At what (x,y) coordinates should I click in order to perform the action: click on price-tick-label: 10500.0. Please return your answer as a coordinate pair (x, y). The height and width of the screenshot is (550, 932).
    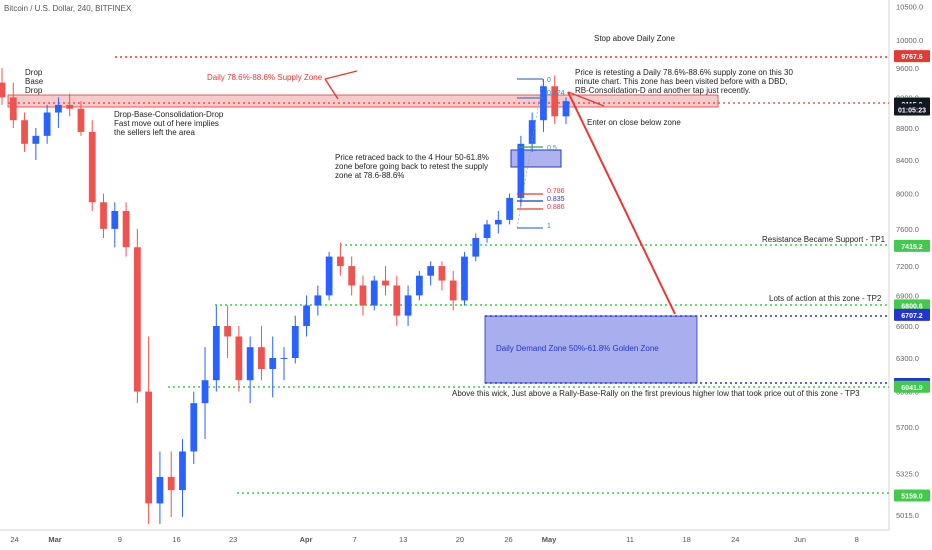
    Looking at the image, I should click on (909, 6).